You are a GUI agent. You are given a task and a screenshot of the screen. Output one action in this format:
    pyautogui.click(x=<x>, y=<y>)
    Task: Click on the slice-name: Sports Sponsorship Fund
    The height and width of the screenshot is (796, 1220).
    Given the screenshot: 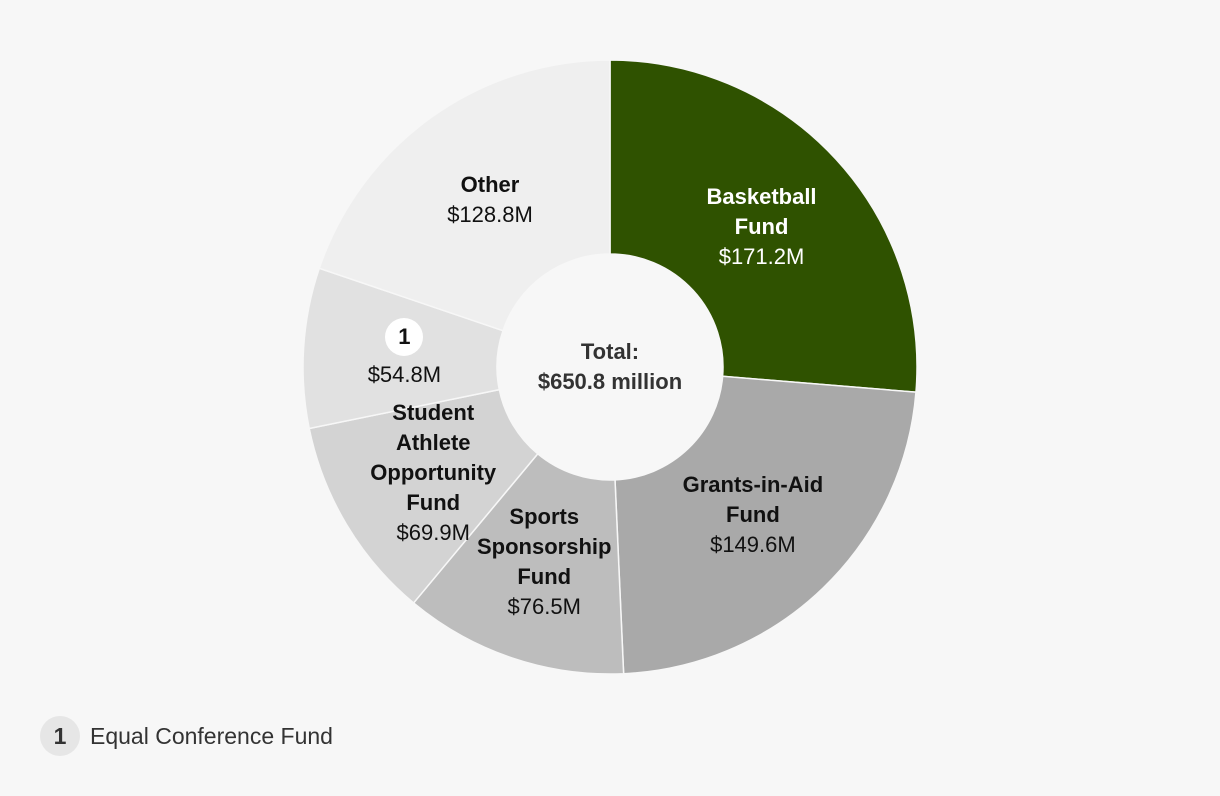 What is the action you would take?
    pyautogui.click(x=544, y=547)
    